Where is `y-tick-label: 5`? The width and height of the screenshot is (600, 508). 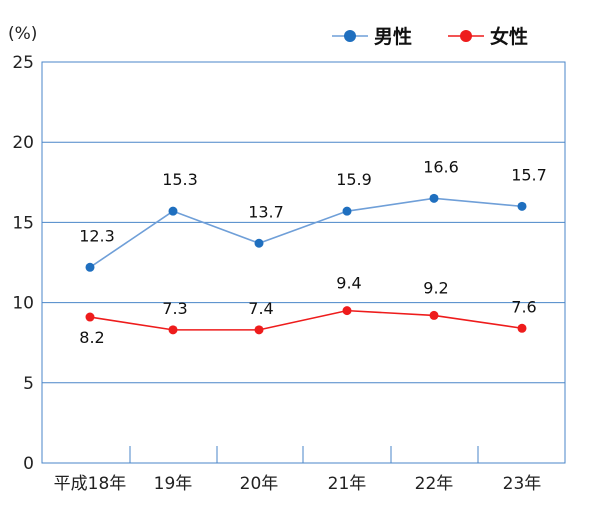 y-tick-label: 5 is located at coordinates (28, 384).